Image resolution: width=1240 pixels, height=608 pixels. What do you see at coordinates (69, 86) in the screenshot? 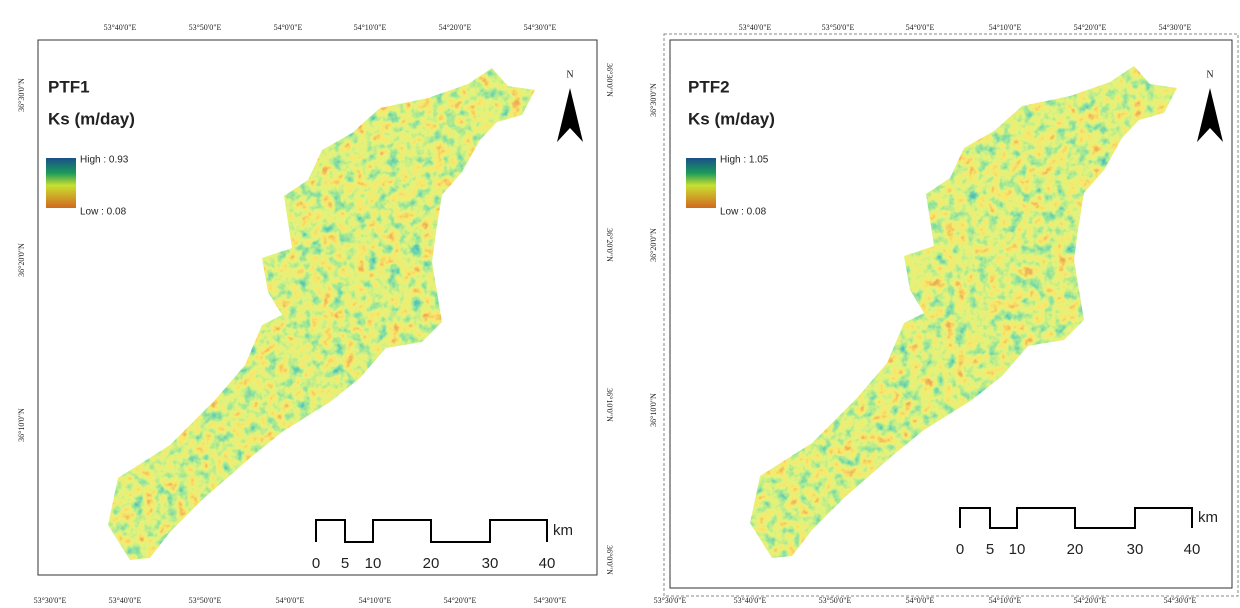
I see `map-title: PTF1` at bounding box center [69, 86].